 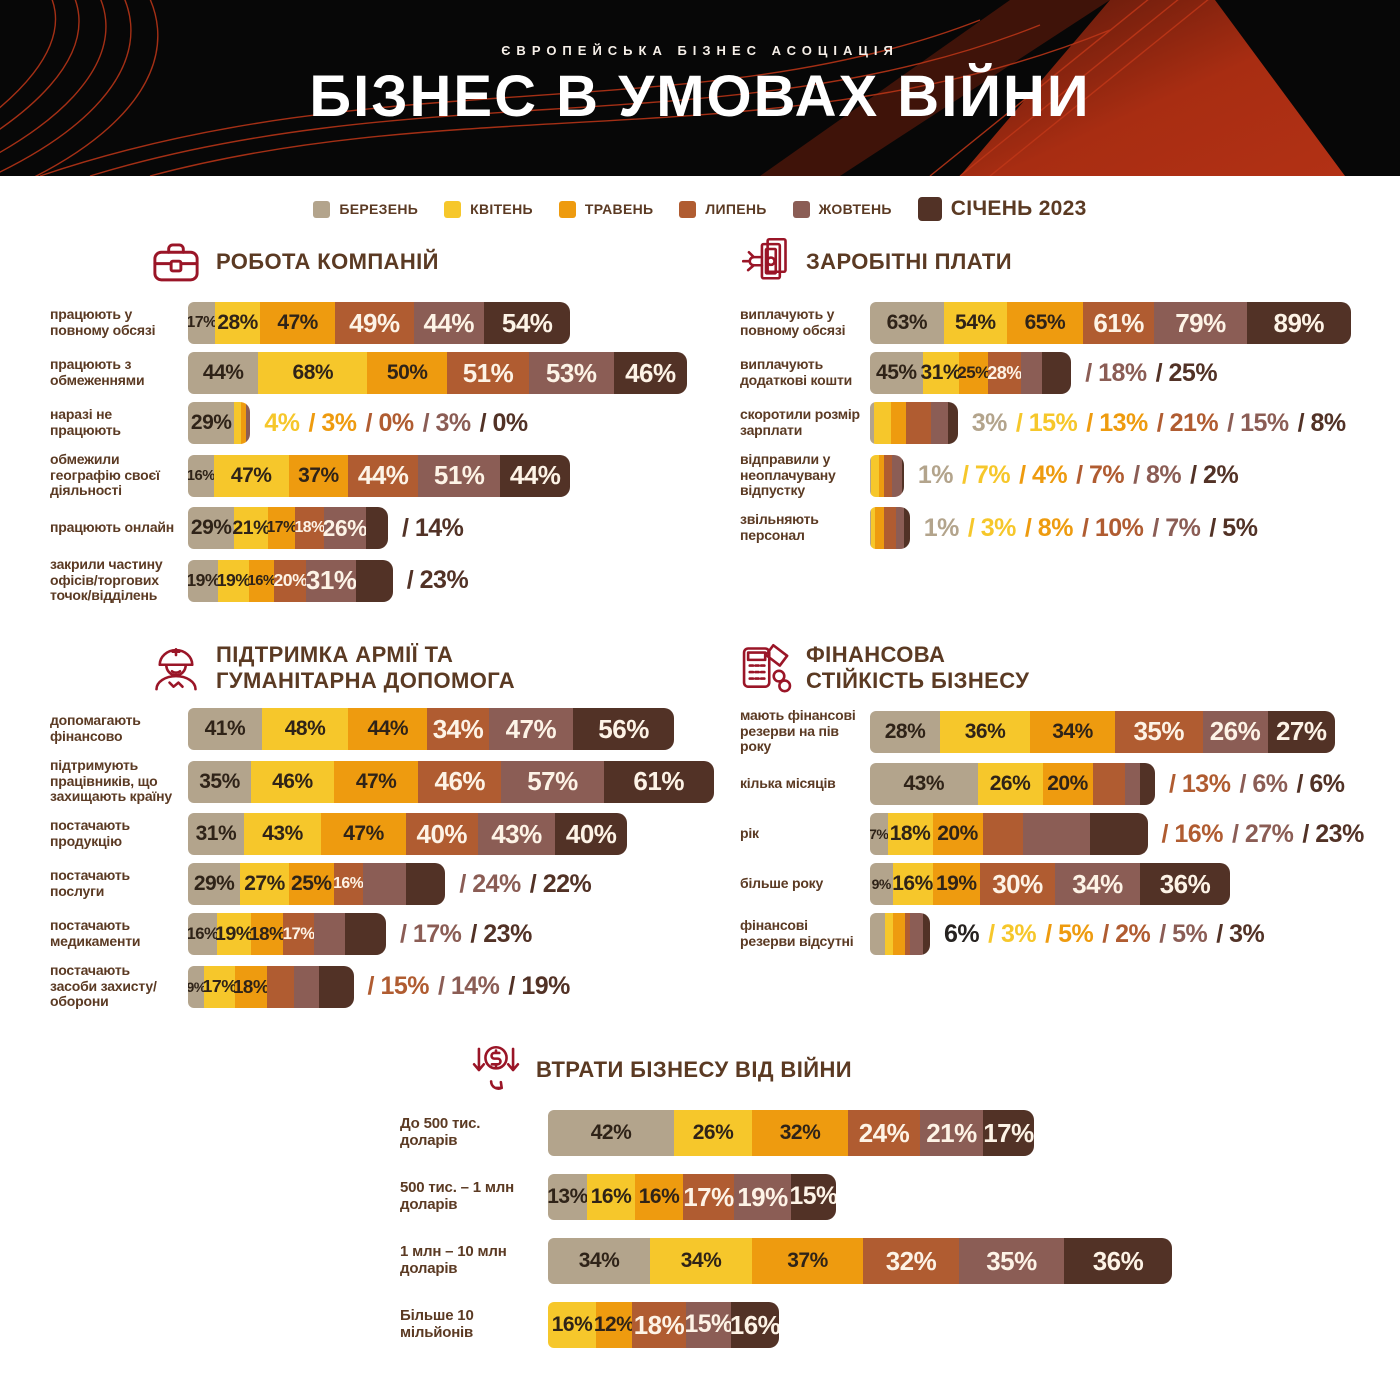 What do you see at coordinates (1159, 731) in the screenshot?
I see `bar-segment: 35%` at bounding box center [1159, 731].